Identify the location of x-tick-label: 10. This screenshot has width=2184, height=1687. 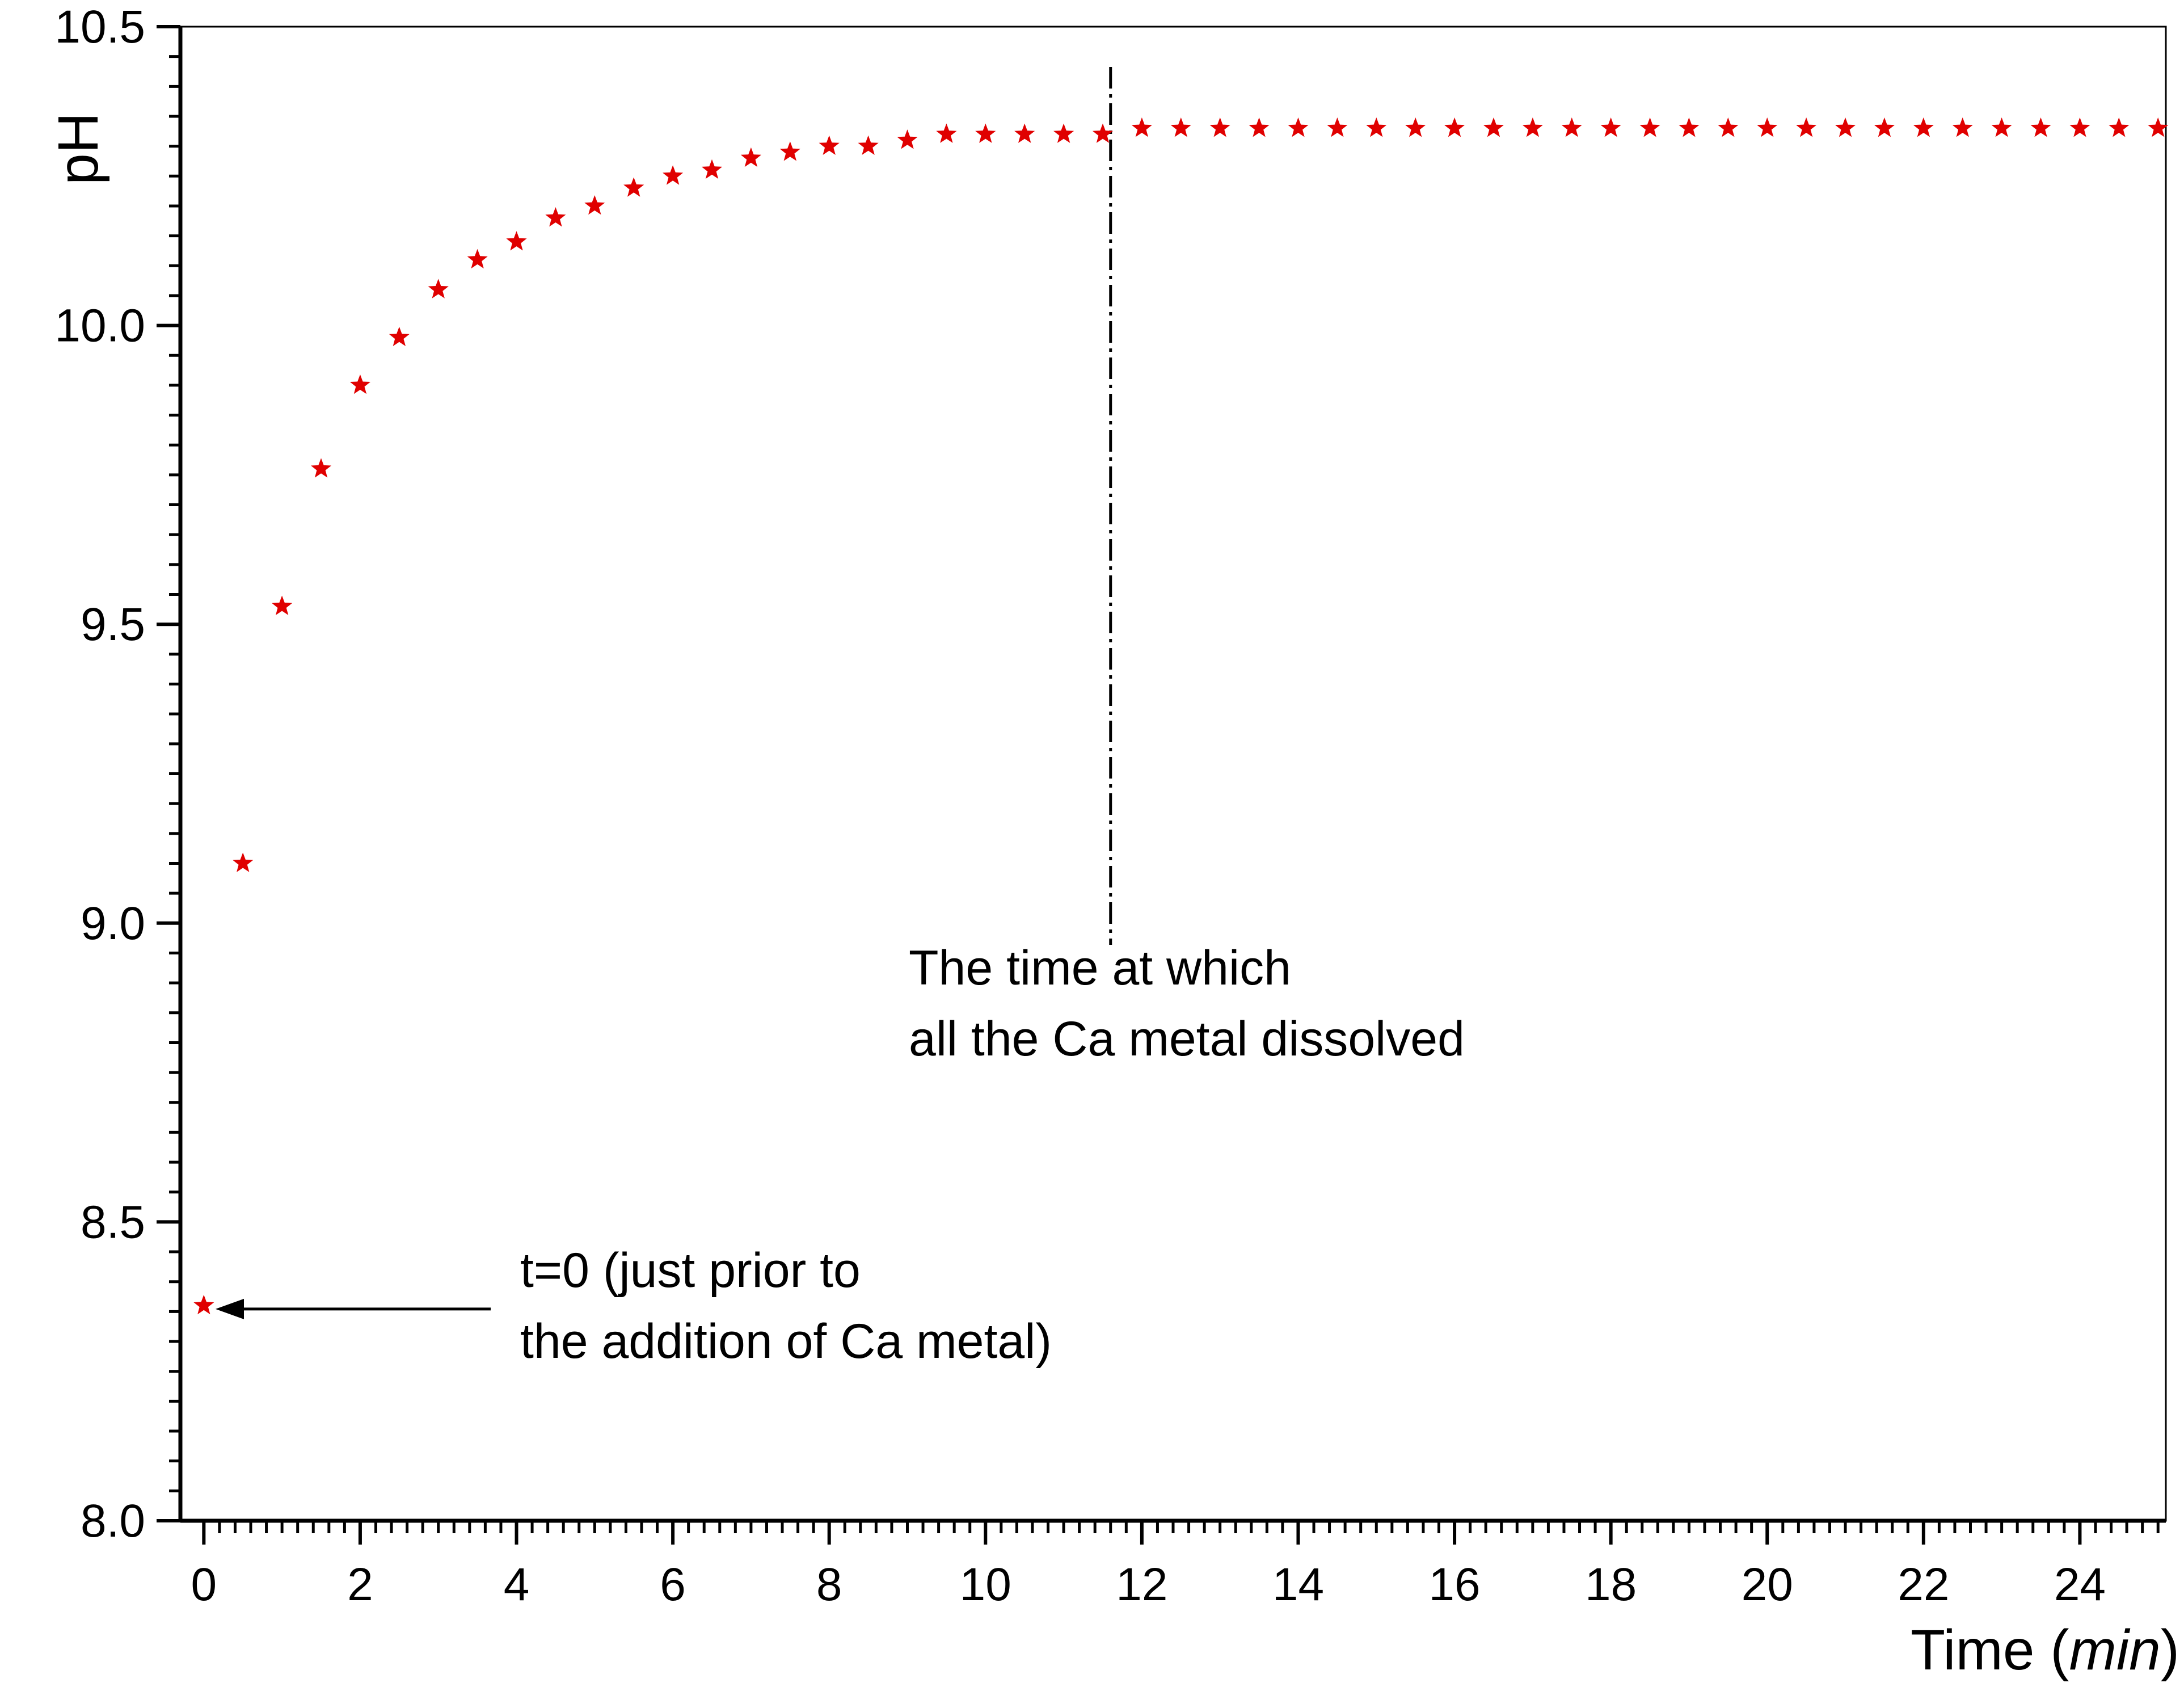
(985, 1585).